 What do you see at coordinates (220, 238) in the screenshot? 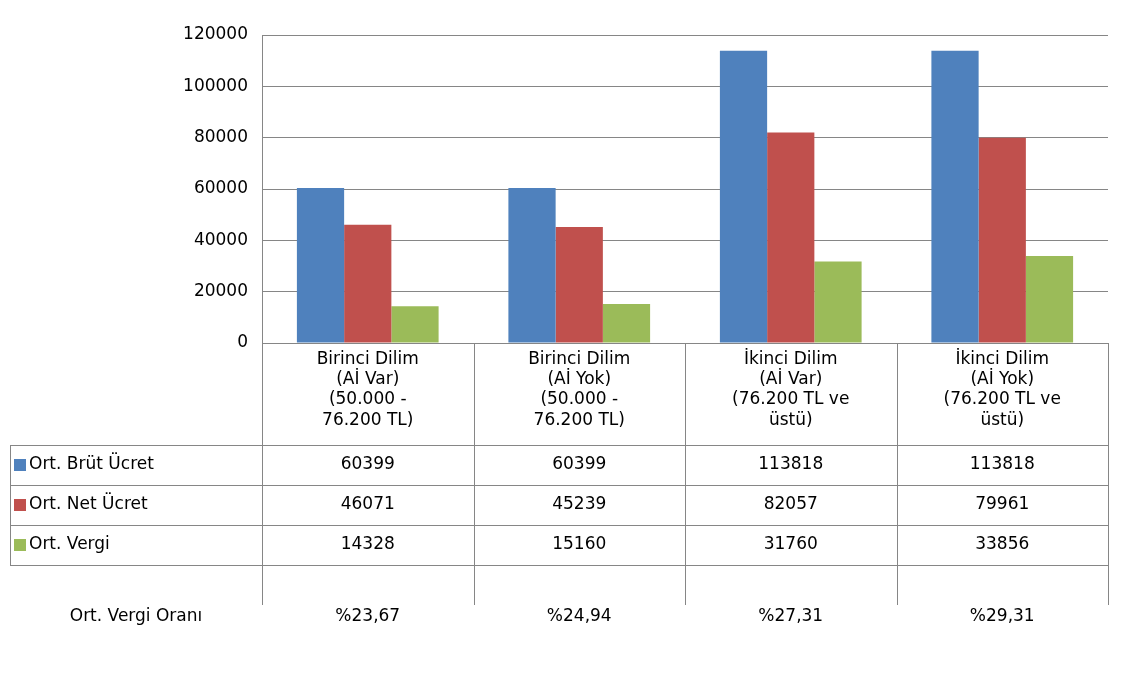
I see `y-tick-label: 40000` at bounding box center [220, 238].